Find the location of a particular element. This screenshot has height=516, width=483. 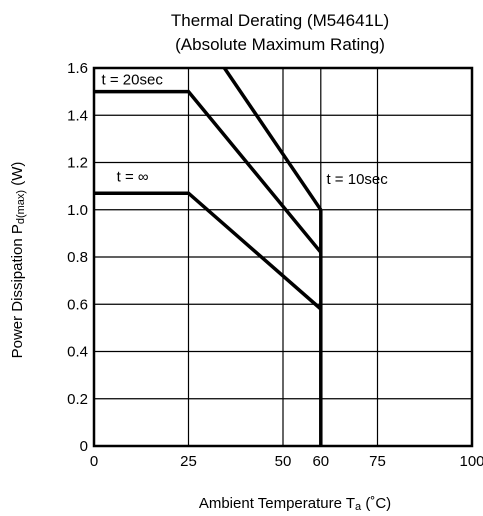

y-tick-label: 1.0 is located at coordinates (77, 210).